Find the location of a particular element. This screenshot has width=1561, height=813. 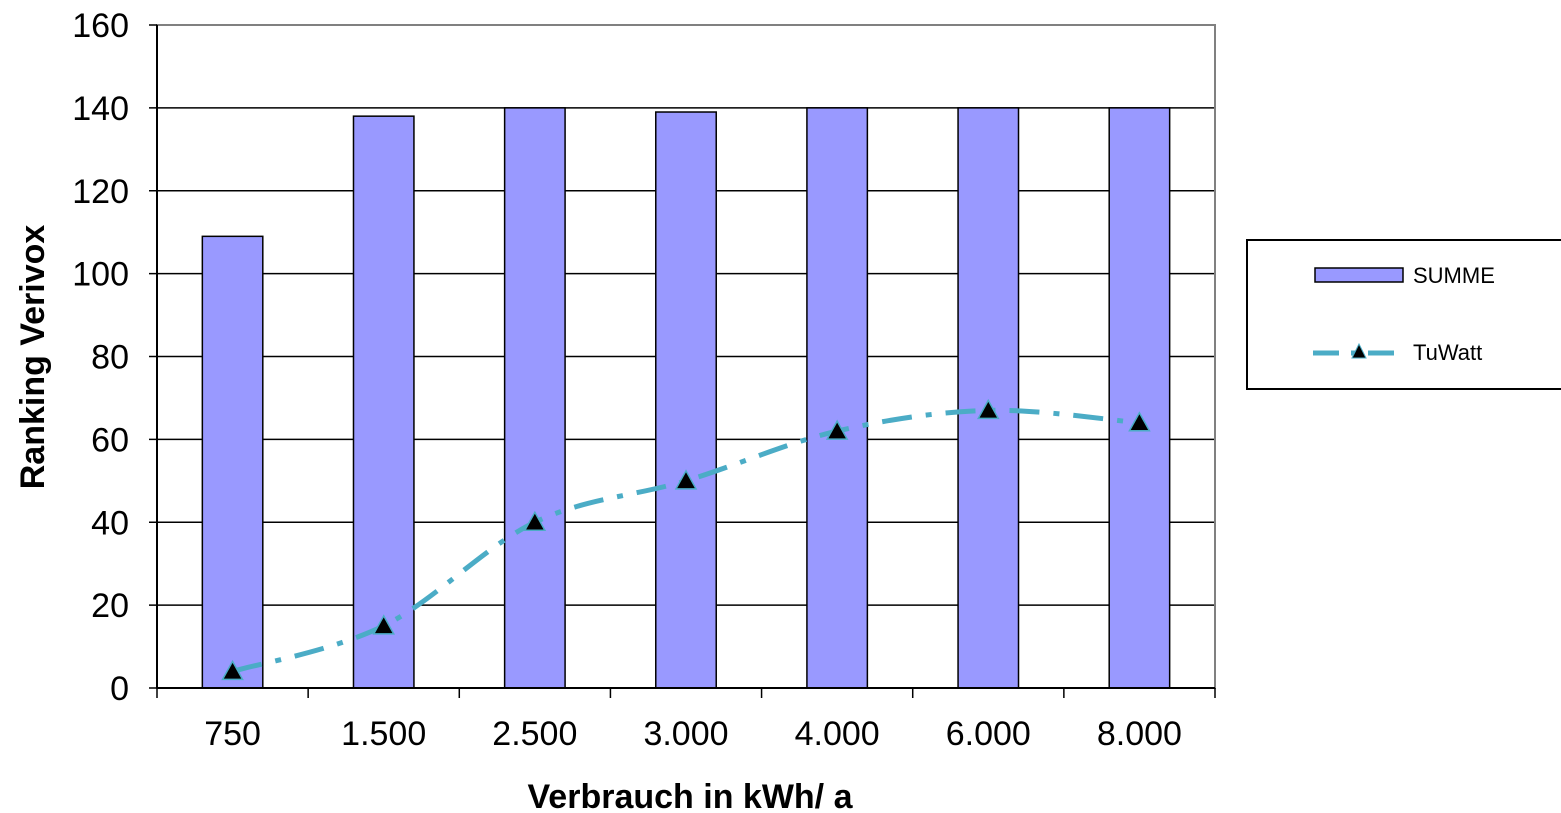

x-tick-label: 6.000 is located at coordinates (988, 734).